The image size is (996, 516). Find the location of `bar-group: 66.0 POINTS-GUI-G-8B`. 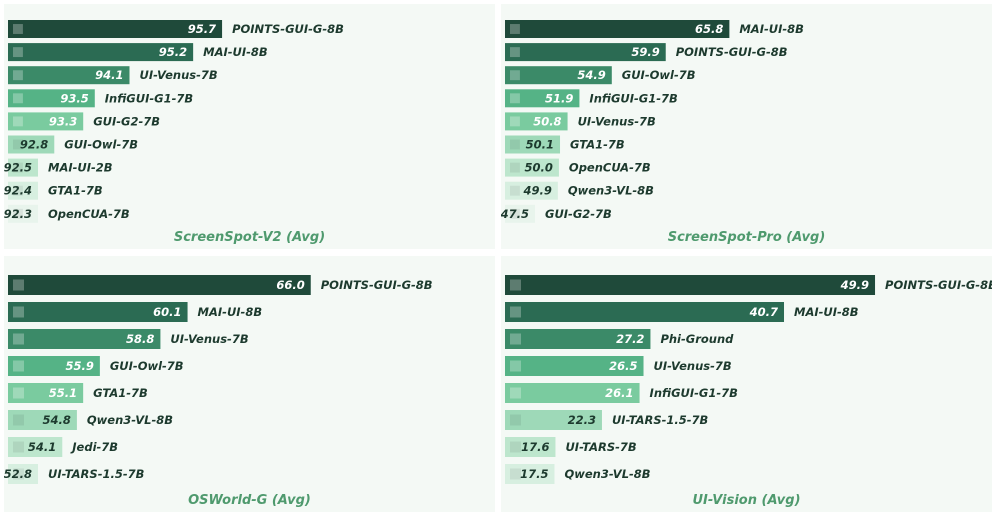

bar-group: 66.0 POINTS-GUI-G-8B is located at coordinates (220, 285).